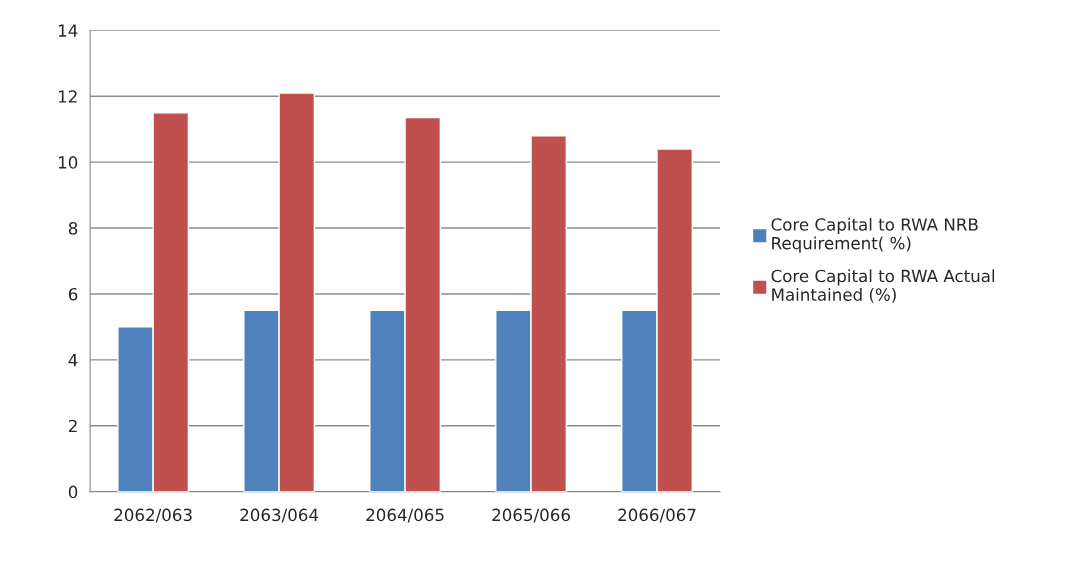 The height and width of the screenshot is (573, 1086). Describe the element at coordinates (73, 228) in the screenshot. I see `y-tick-label: 8` at that location.